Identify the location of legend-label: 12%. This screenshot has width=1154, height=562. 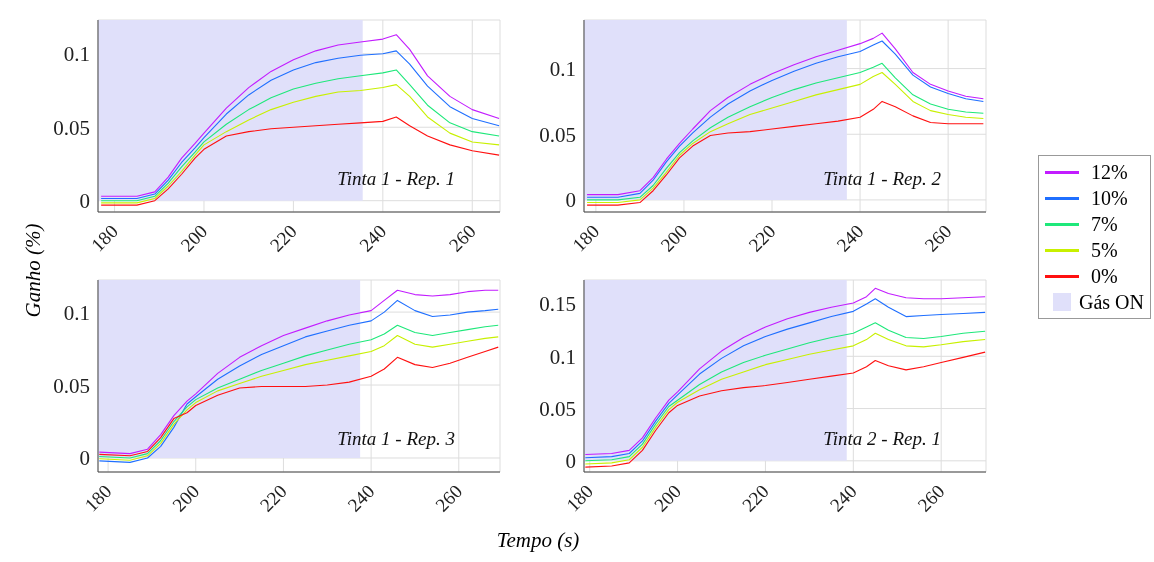
(1109, 172).